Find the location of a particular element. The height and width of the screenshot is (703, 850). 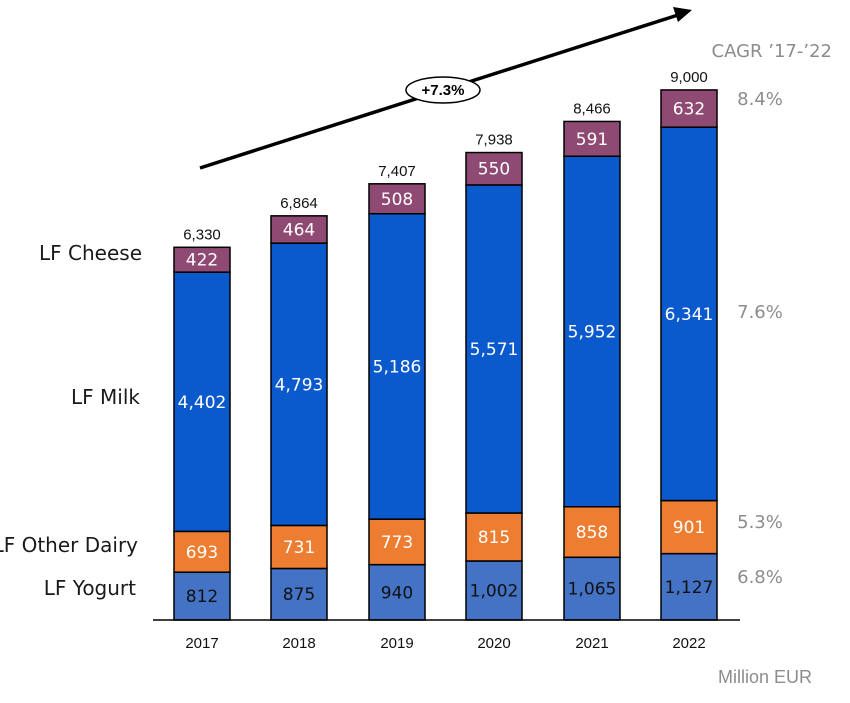

year-tick-label: 2020 is located at coordinates (493, 643).